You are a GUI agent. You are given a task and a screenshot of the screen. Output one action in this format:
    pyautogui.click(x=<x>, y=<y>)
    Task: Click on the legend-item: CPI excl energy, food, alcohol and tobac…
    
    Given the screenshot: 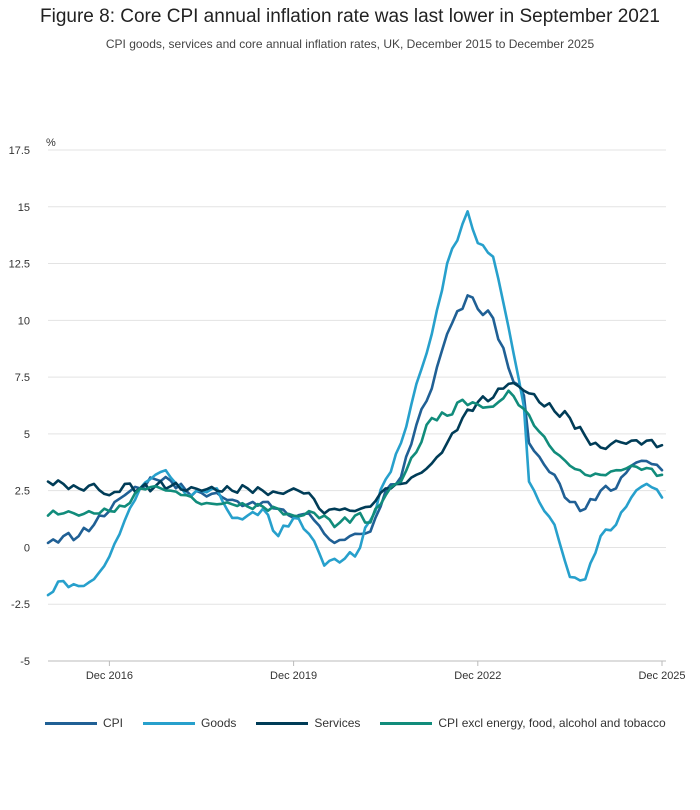 What is the action you would take?
    pyautogui.click(x=523, y=723)
    